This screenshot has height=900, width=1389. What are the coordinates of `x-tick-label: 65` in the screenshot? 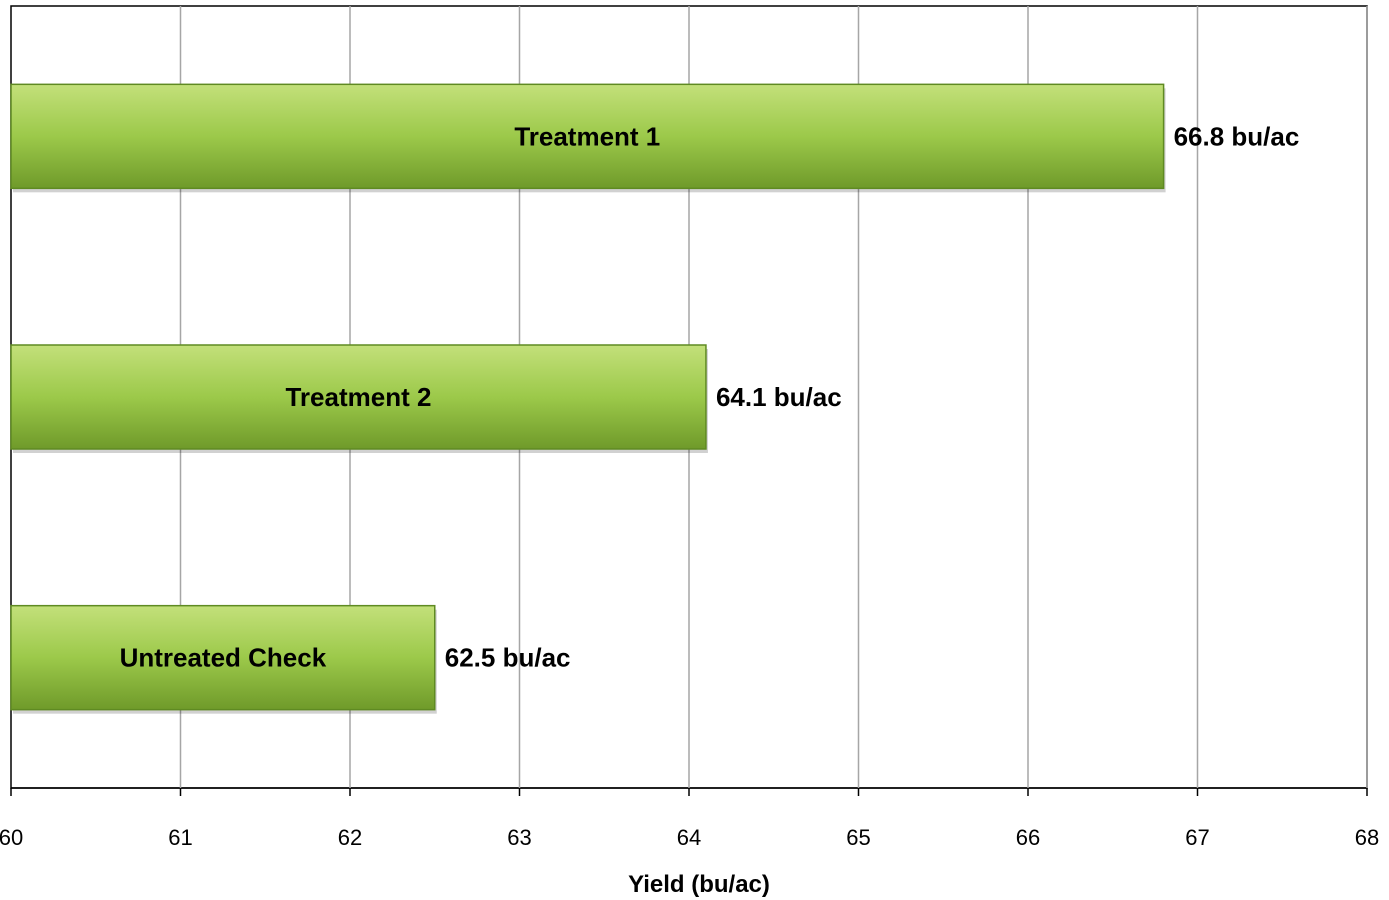 It's located at (858, 837).